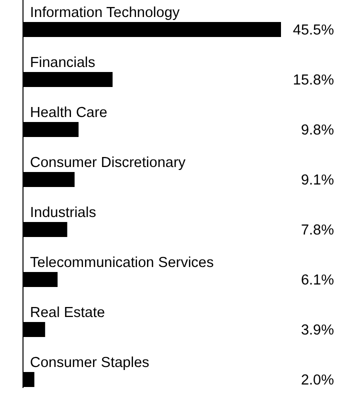  What do you see at coordinates (317, 180) in the screenshot?
I see `data-label: 9.1%` at bounding box center [317, 180].